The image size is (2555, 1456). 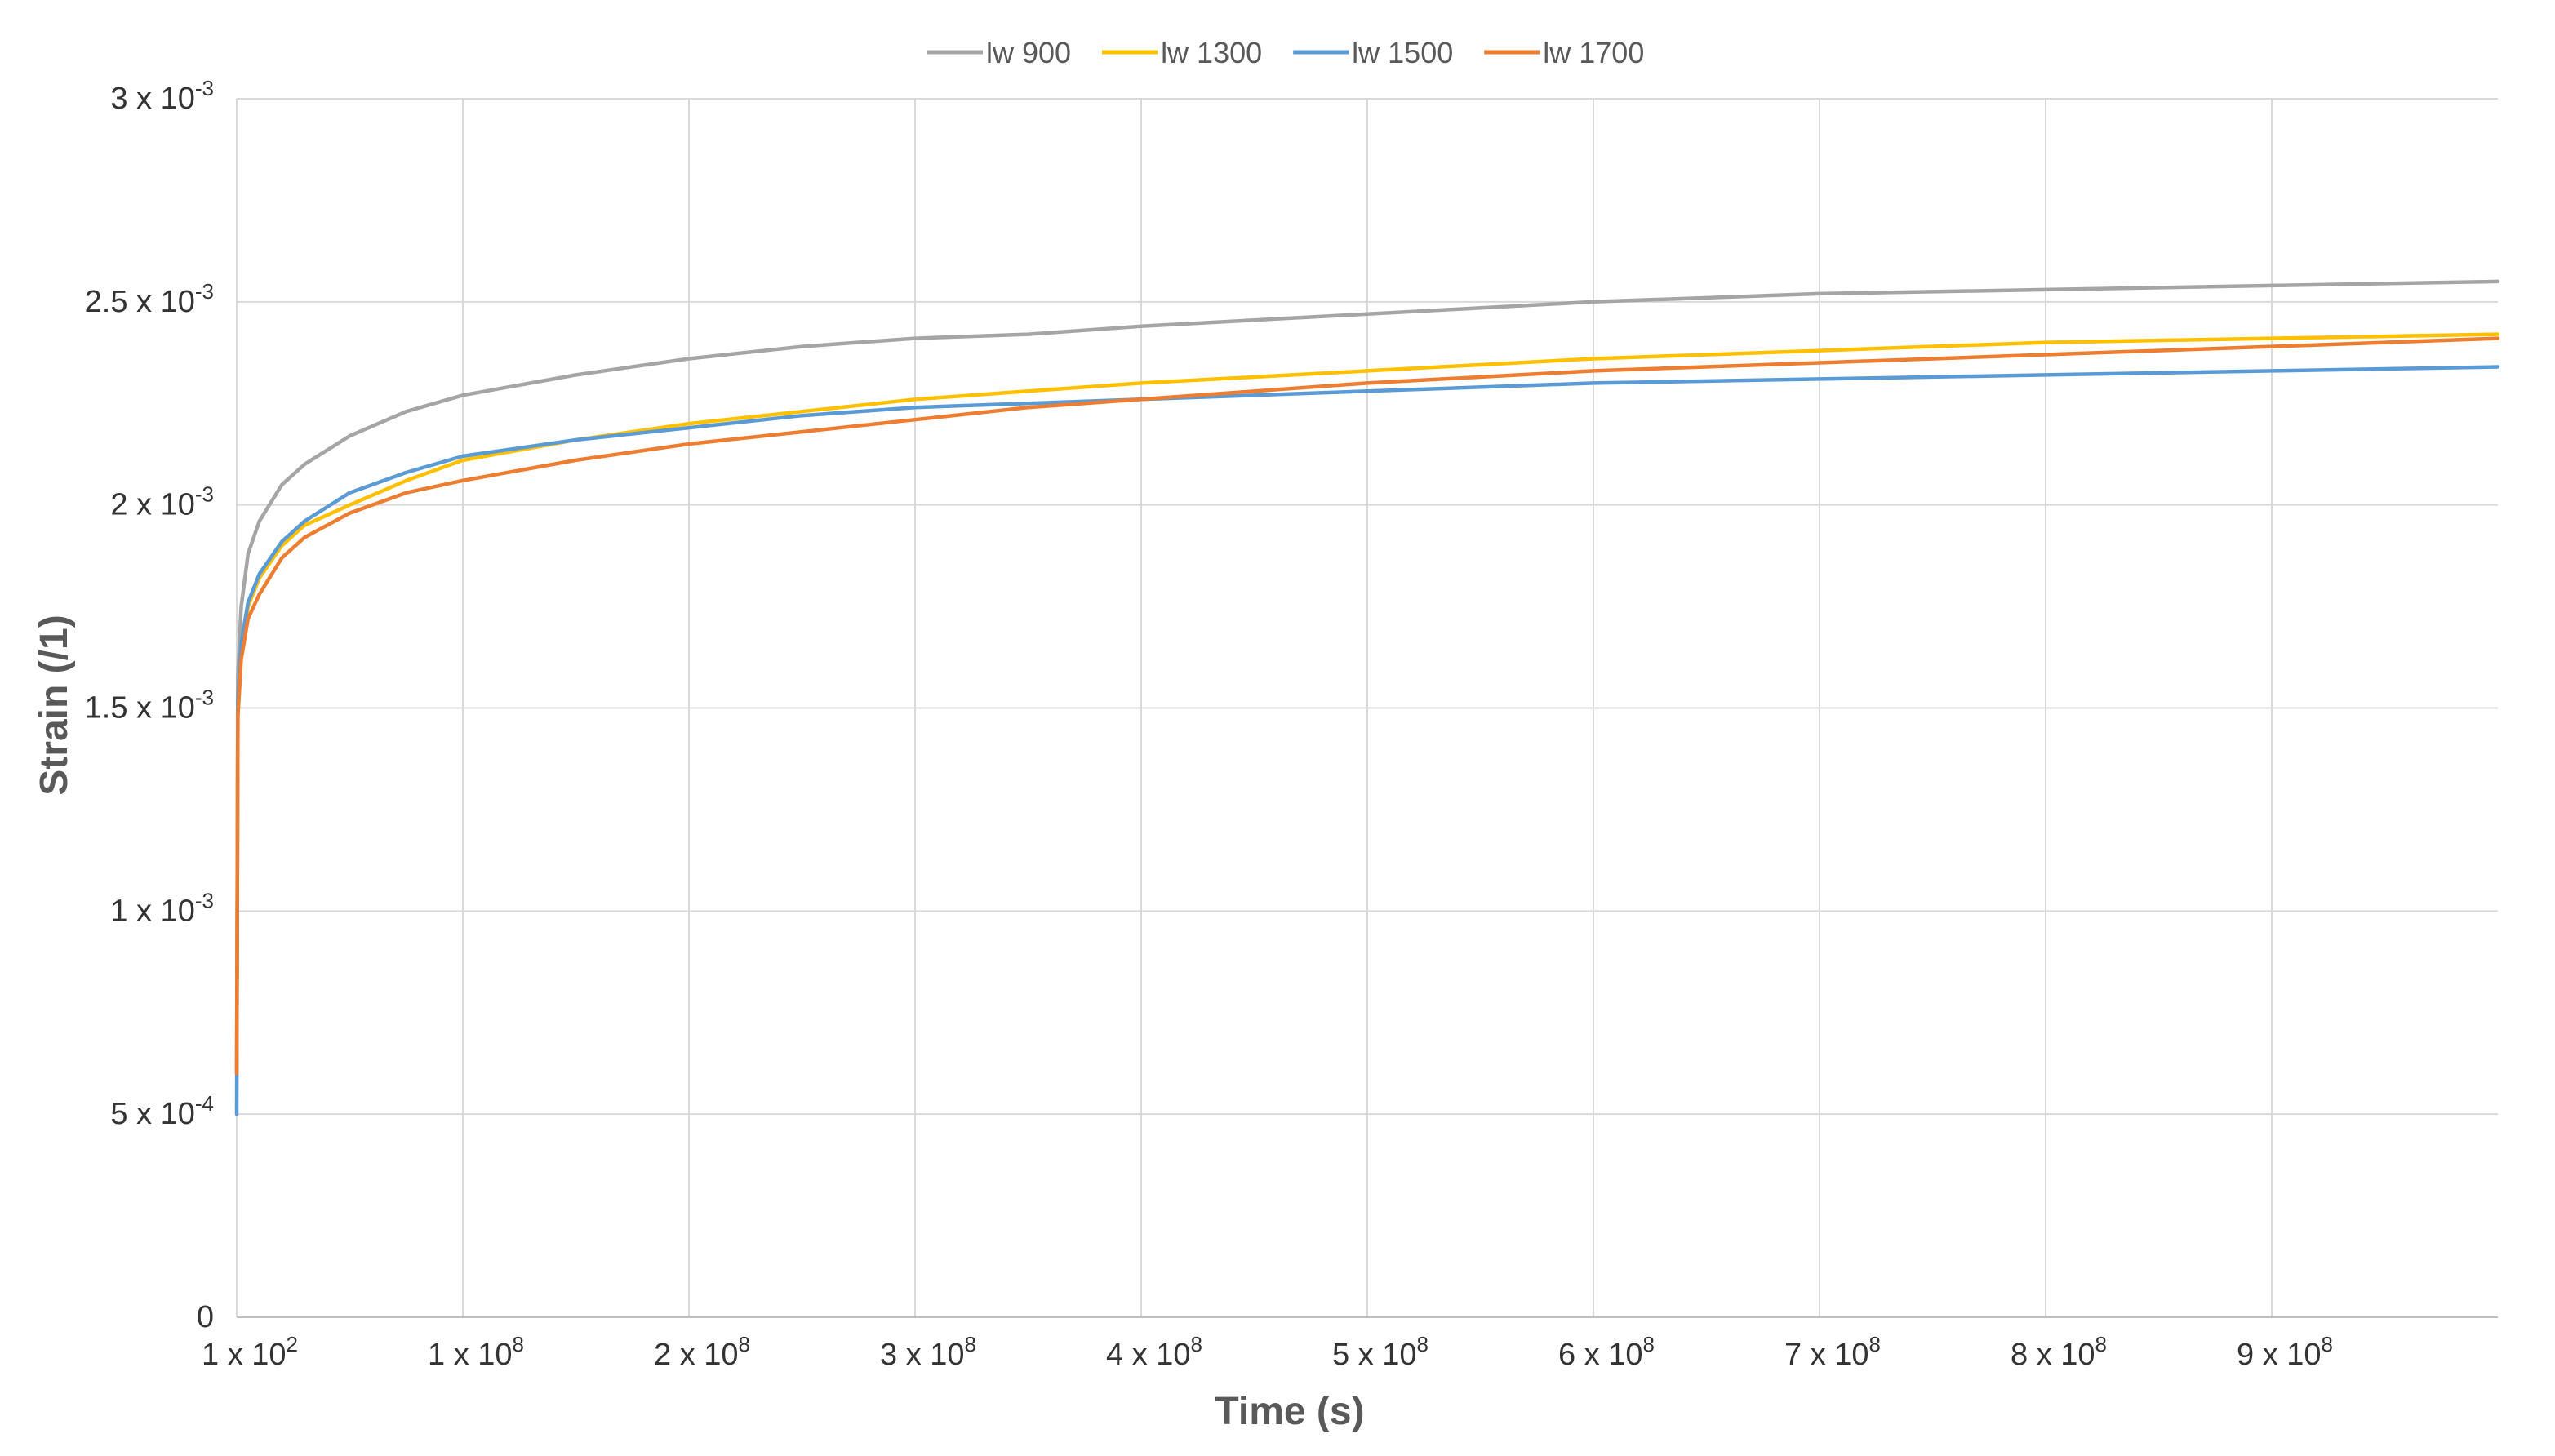 I want to click on x-tick-label: 1 x 10², so click(x=250, y=1352).